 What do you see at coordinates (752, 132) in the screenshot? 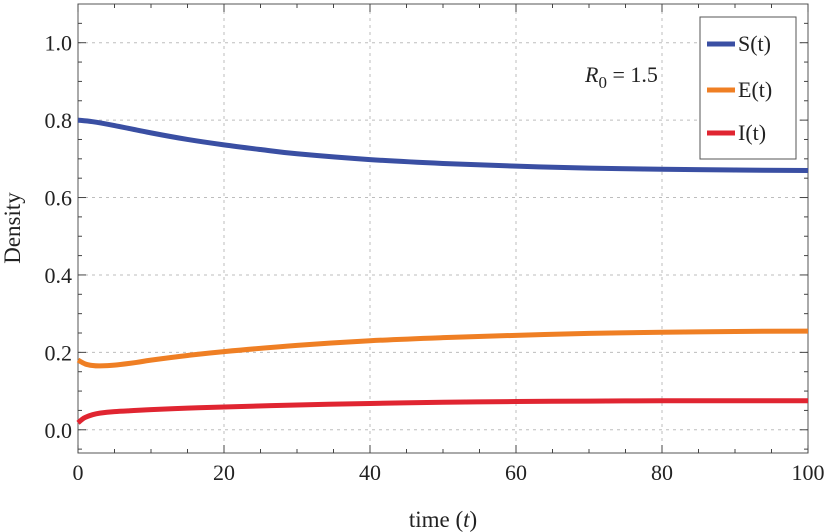
I see `legend-label-i: I(t)` at bounding box center [752, 132].